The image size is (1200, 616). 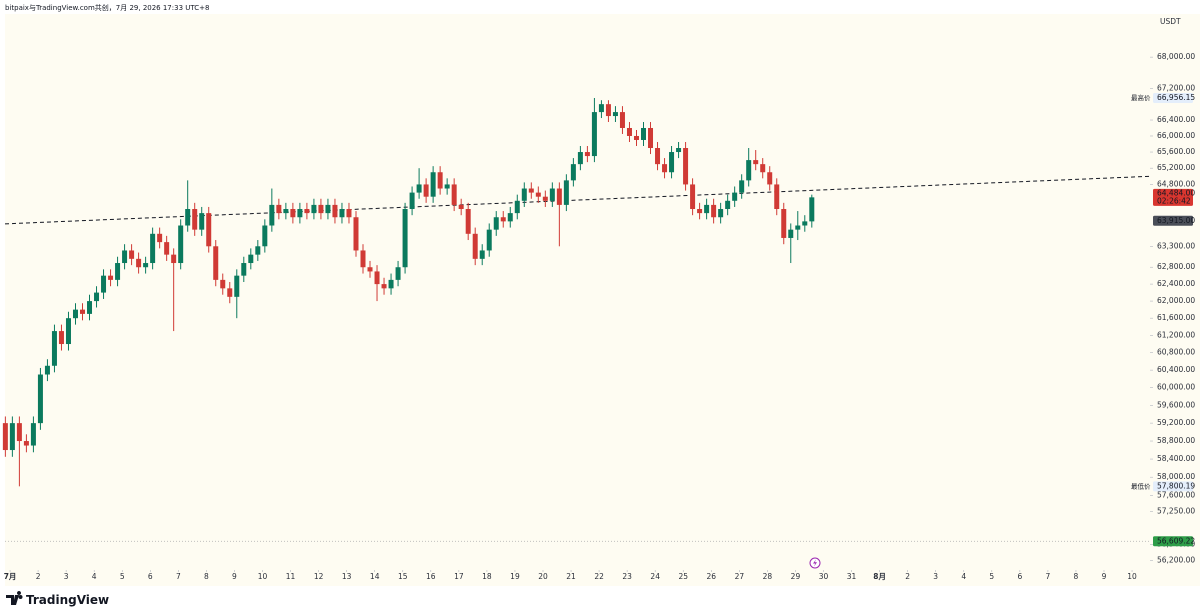 What do you see at coordinates (1176, 317) in the screenshot?
I see `y-tick-label: 61,600.00` at bounding box center [1176, 317].